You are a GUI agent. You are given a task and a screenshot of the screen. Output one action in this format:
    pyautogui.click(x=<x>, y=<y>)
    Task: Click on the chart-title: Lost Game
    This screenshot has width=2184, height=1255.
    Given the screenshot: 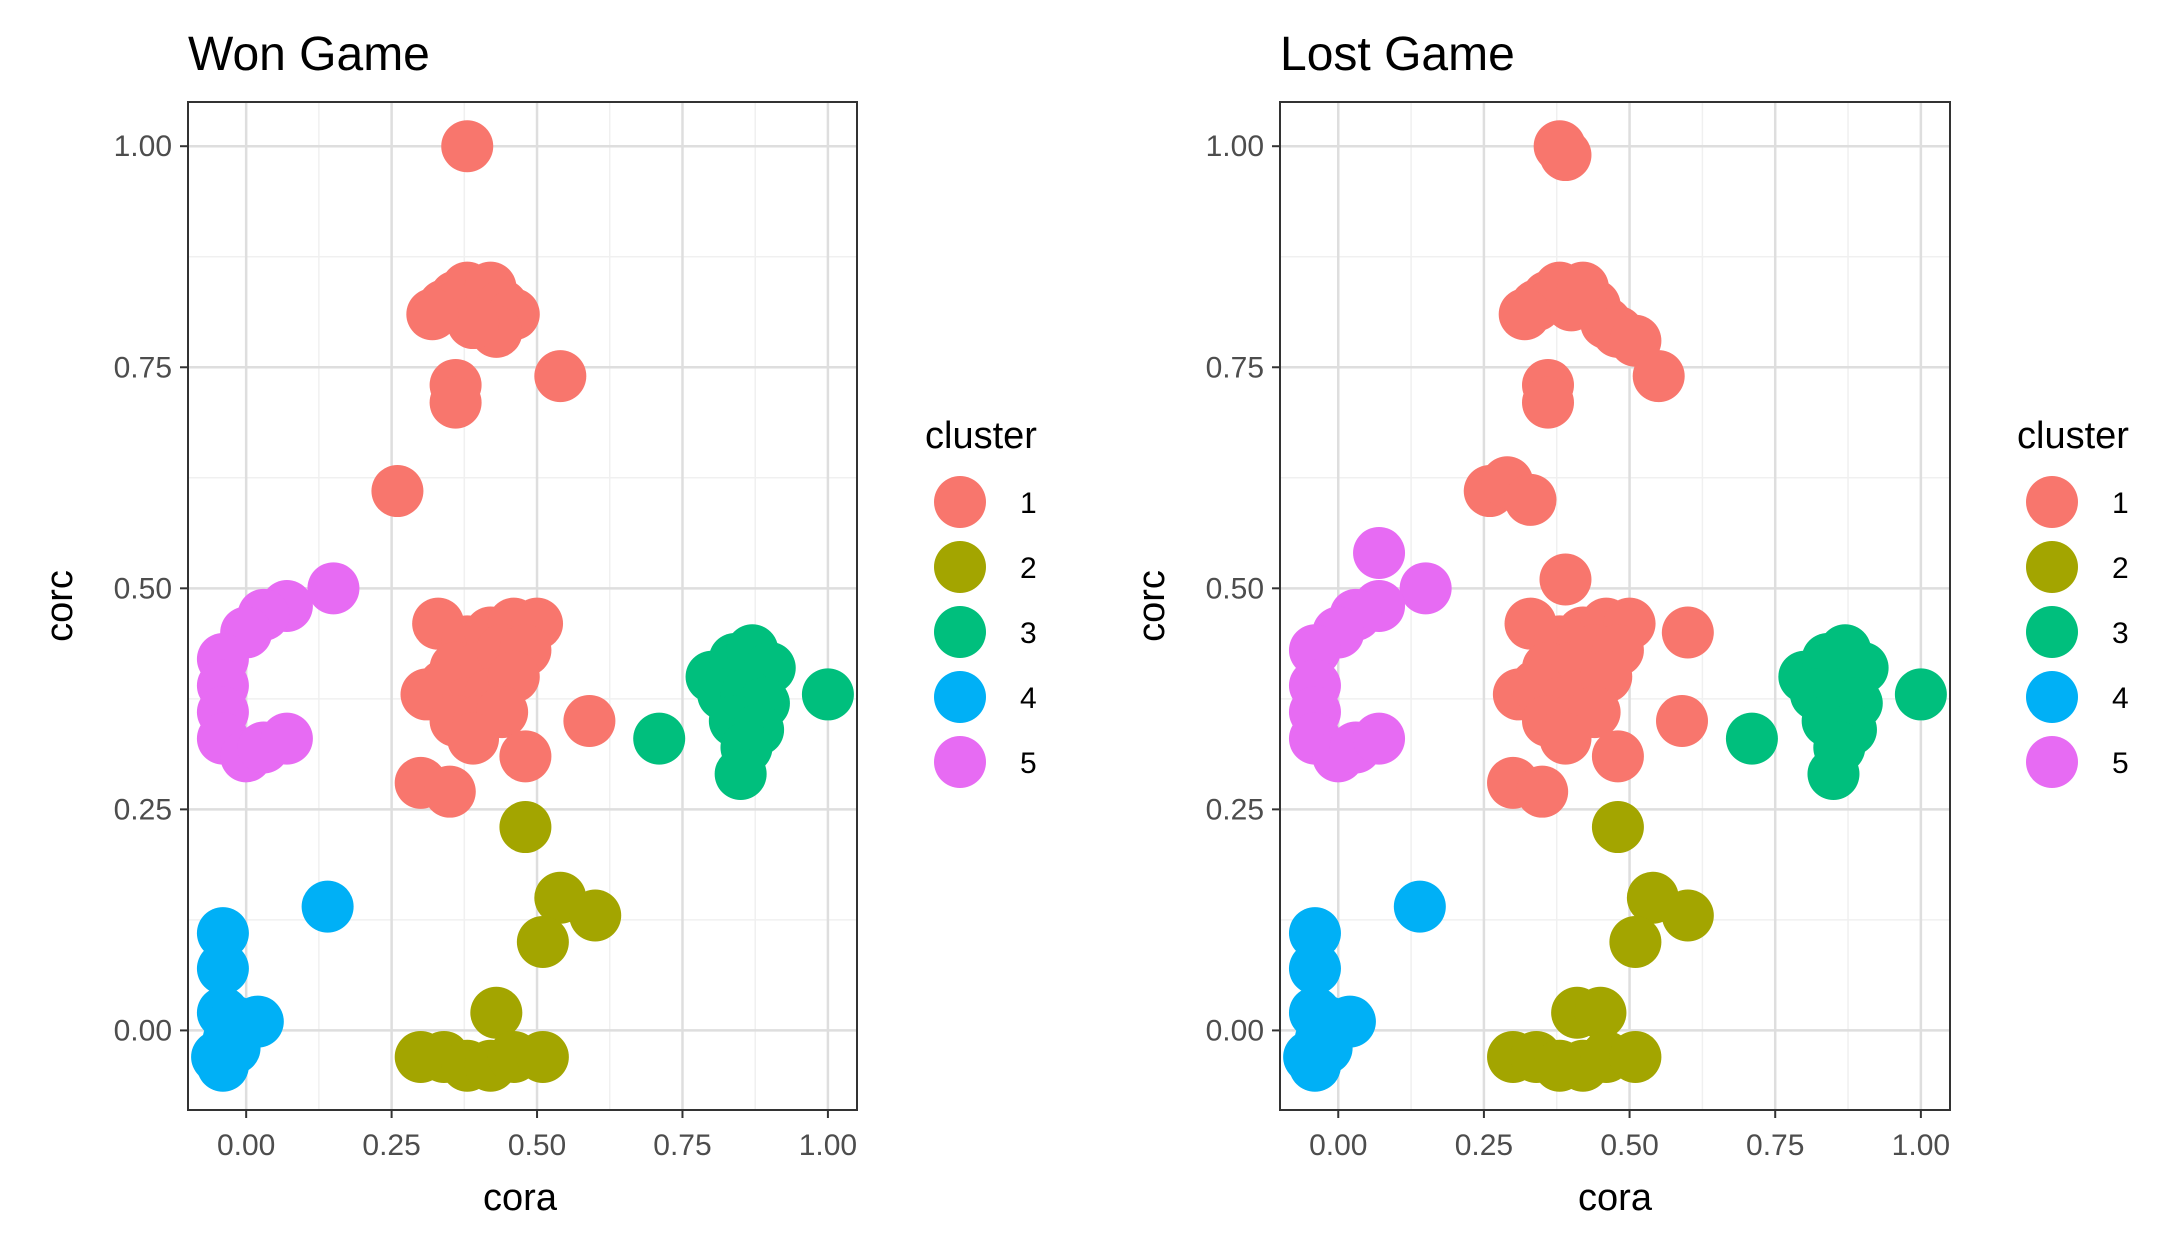 What is the action you would take?
    pyautogui.click(x=1397, y=54)
    